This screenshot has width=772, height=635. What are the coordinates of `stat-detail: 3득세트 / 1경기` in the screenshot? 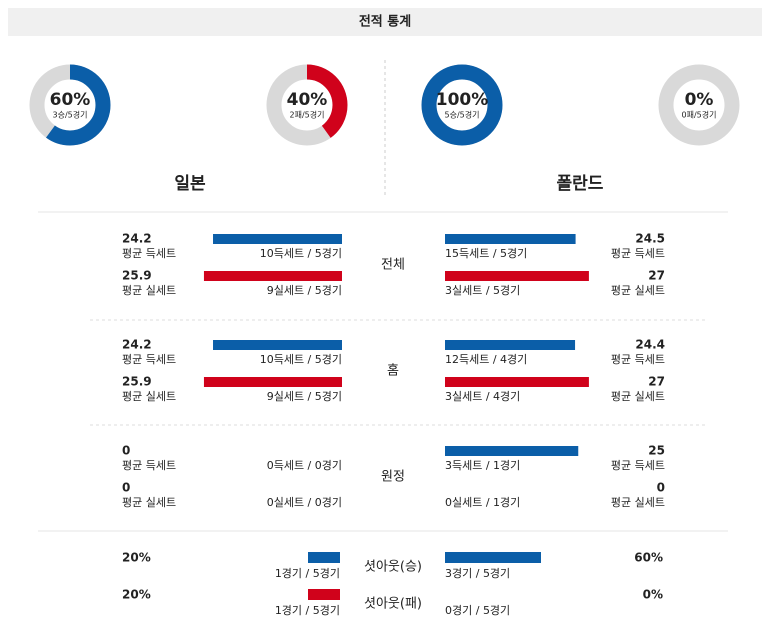 It's located at (482, 465).